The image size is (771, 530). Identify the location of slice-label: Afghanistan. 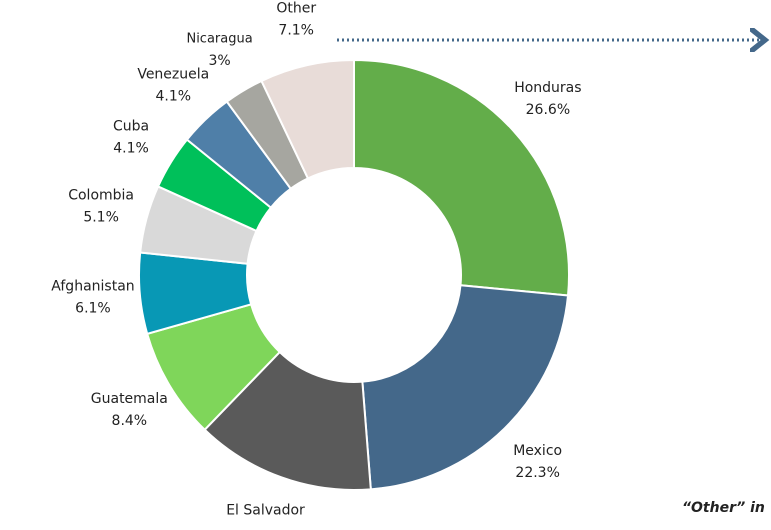
(92, 287).